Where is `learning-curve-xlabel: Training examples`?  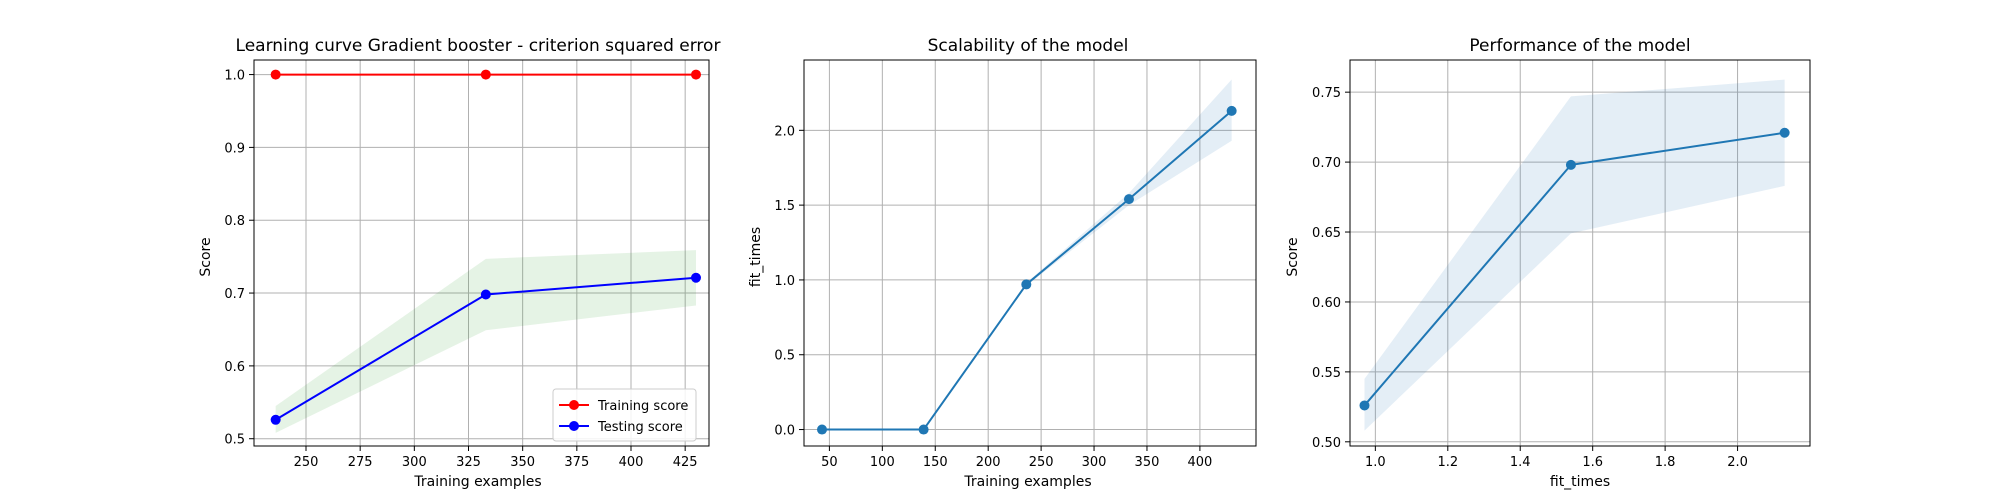 learning-curve-xlabel: Training examples is located at coordinates (477, 482).